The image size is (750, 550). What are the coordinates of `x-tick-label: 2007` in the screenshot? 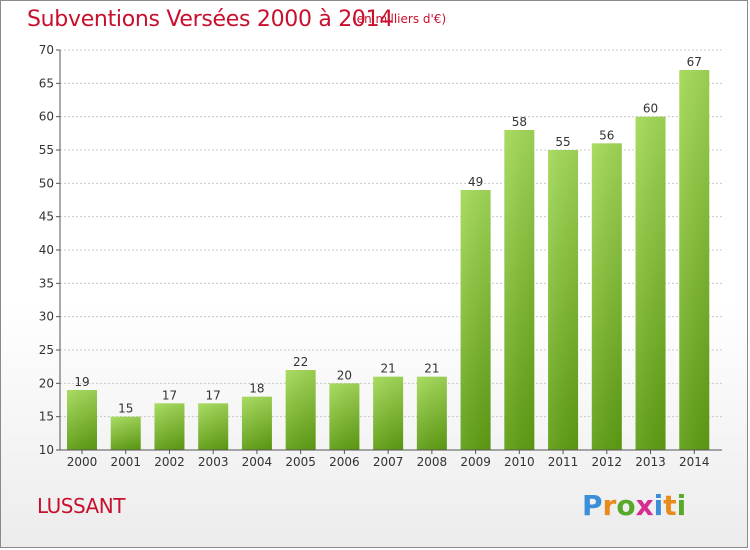 It's located at (388, 462).